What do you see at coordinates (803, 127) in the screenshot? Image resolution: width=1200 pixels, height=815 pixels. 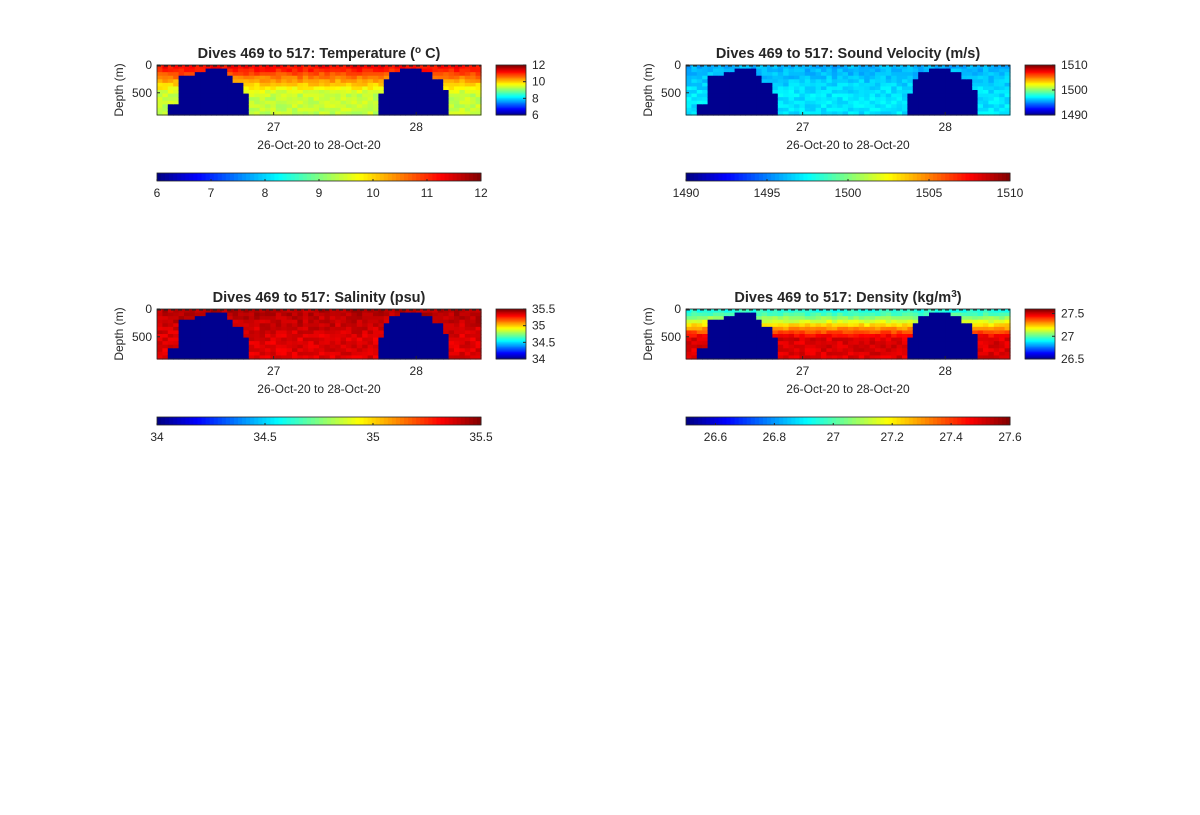 I see `x-tick-label: 27` at bounding box center [803, 127].